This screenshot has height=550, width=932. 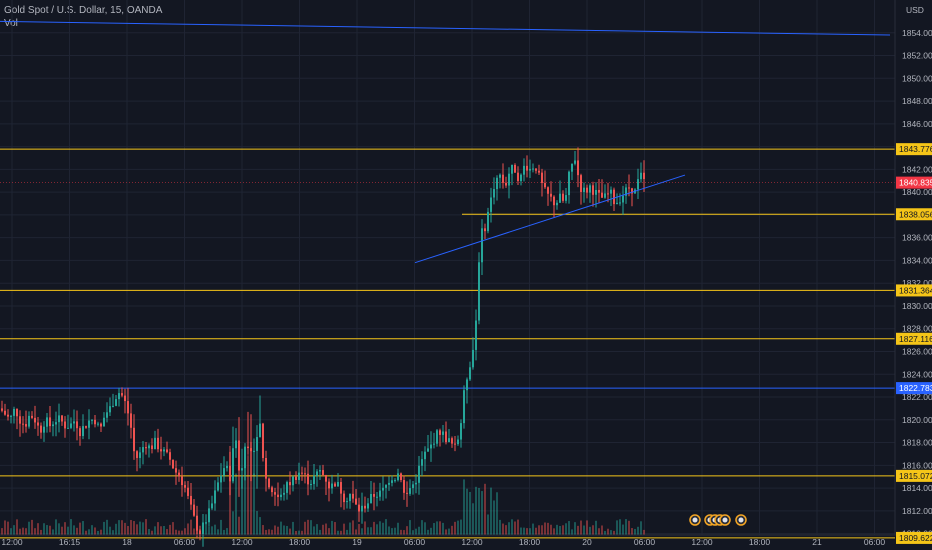 What do you see at coordinates (11, 23) in the screenshot?
I see `volume-indicator-label: Vol` at bounding box center [11, 23].